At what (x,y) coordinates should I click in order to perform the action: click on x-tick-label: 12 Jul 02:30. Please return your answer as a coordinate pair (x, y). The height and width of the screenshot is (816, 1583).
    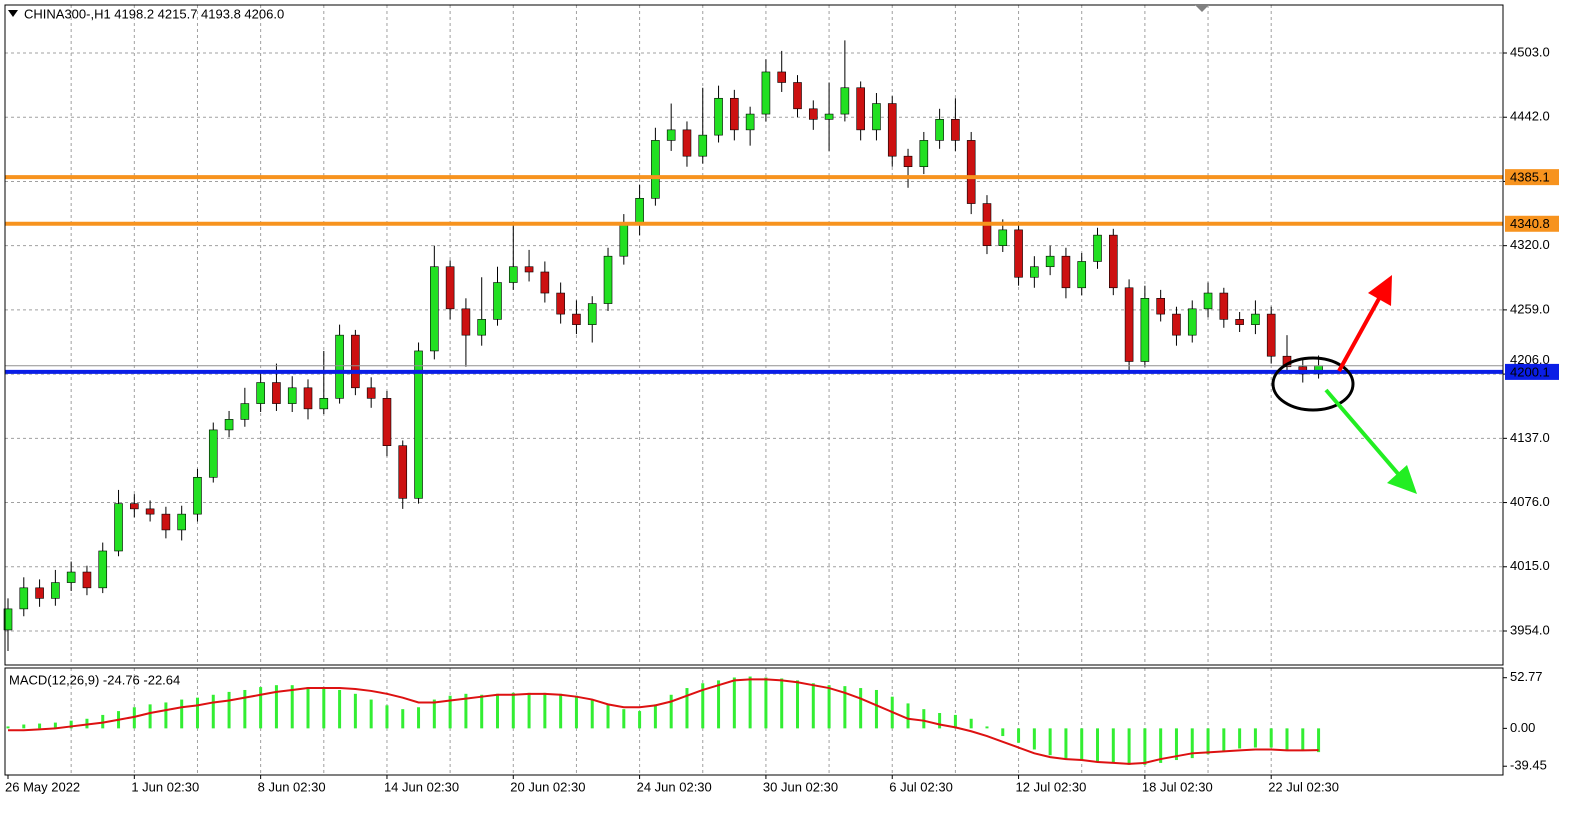
    Looking at the image, I should click on (1051, 786).